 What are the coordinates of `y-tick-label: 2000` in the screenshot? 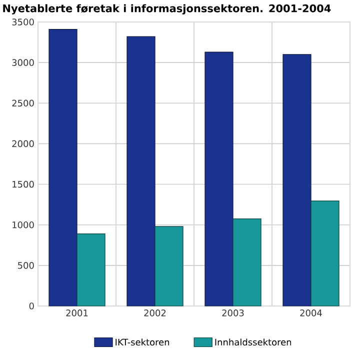 It's located at (23, 144).